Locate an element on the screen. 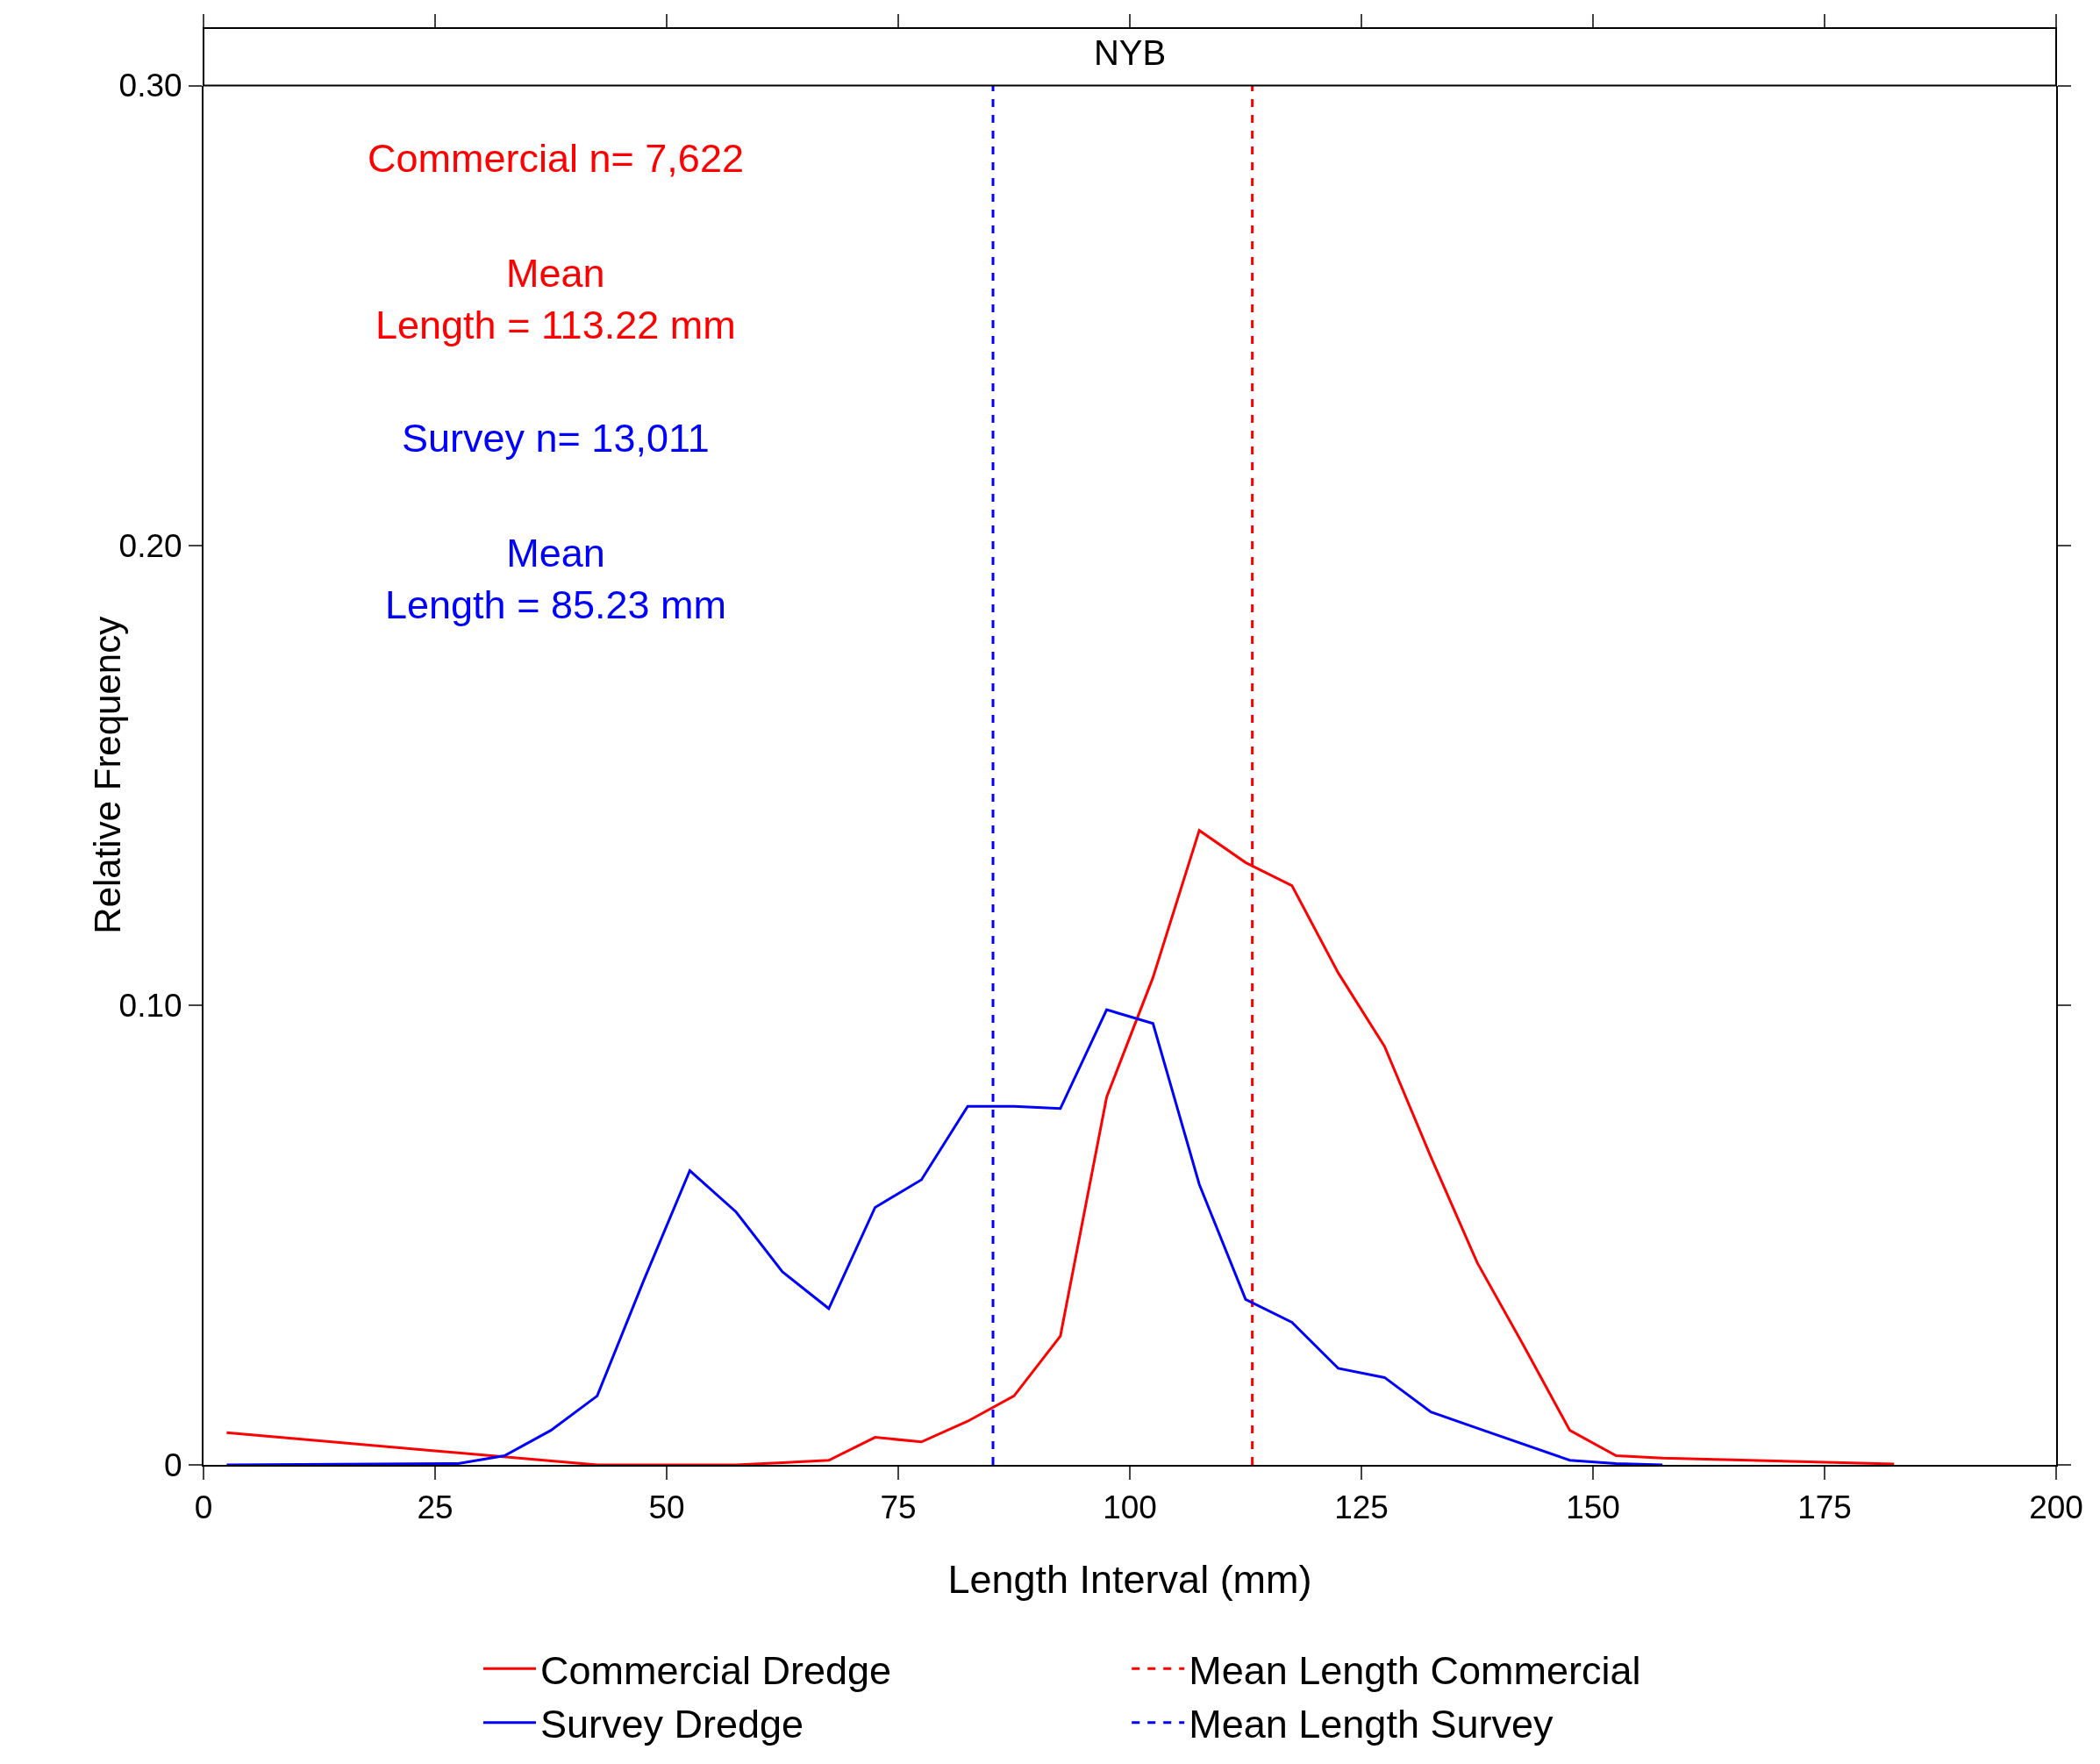 The height and width of the screenshot is (1764, 2100). x-tick-label: 25 is located at coordinates (435, 1507).